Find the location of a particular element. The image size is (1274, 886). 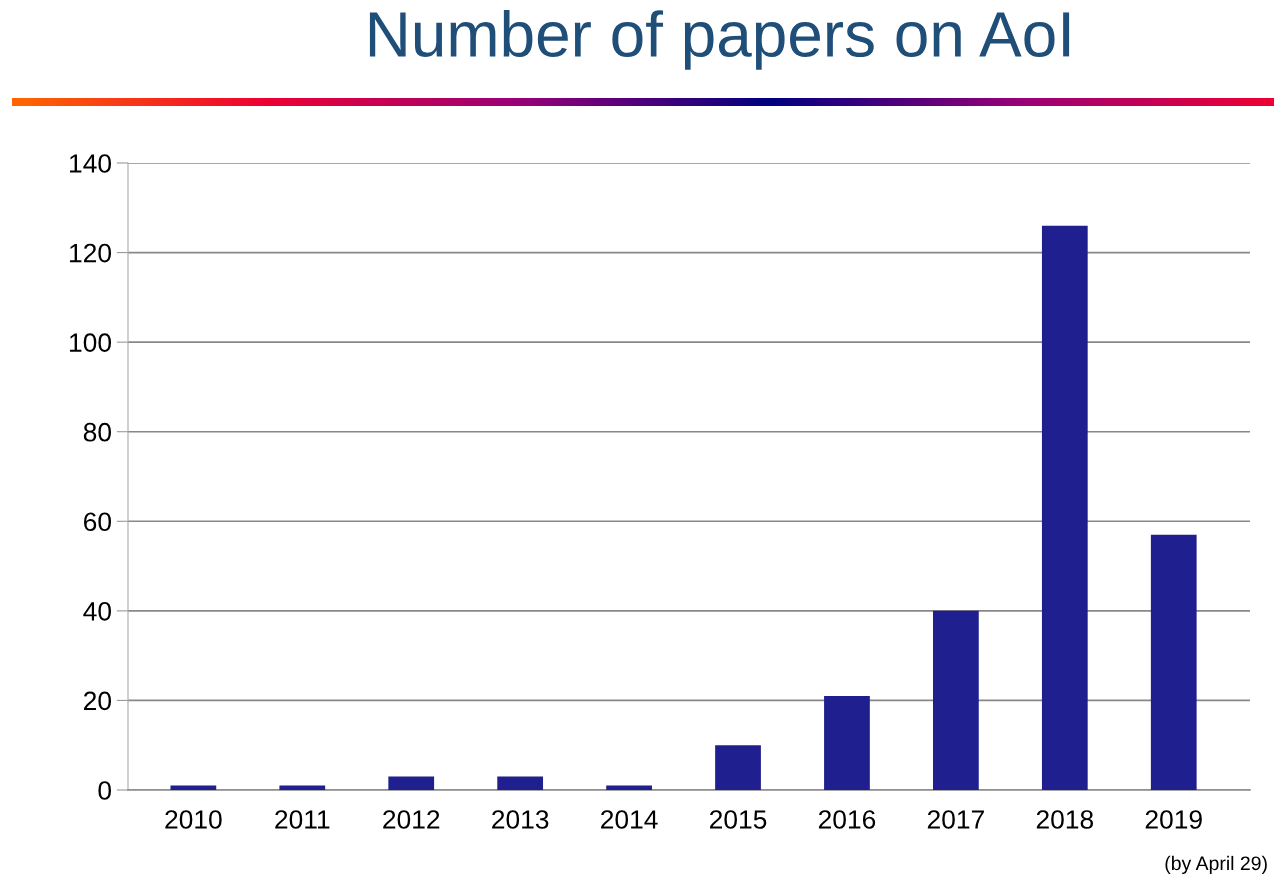

x-tick-label: 2018 is located at coordinates (1065, 819).